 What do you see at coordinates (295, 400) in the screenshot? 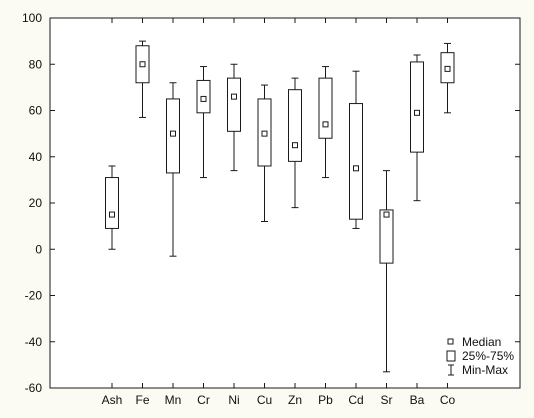
I see `x-tick-label: Zn` at bounding box center [295, 400].